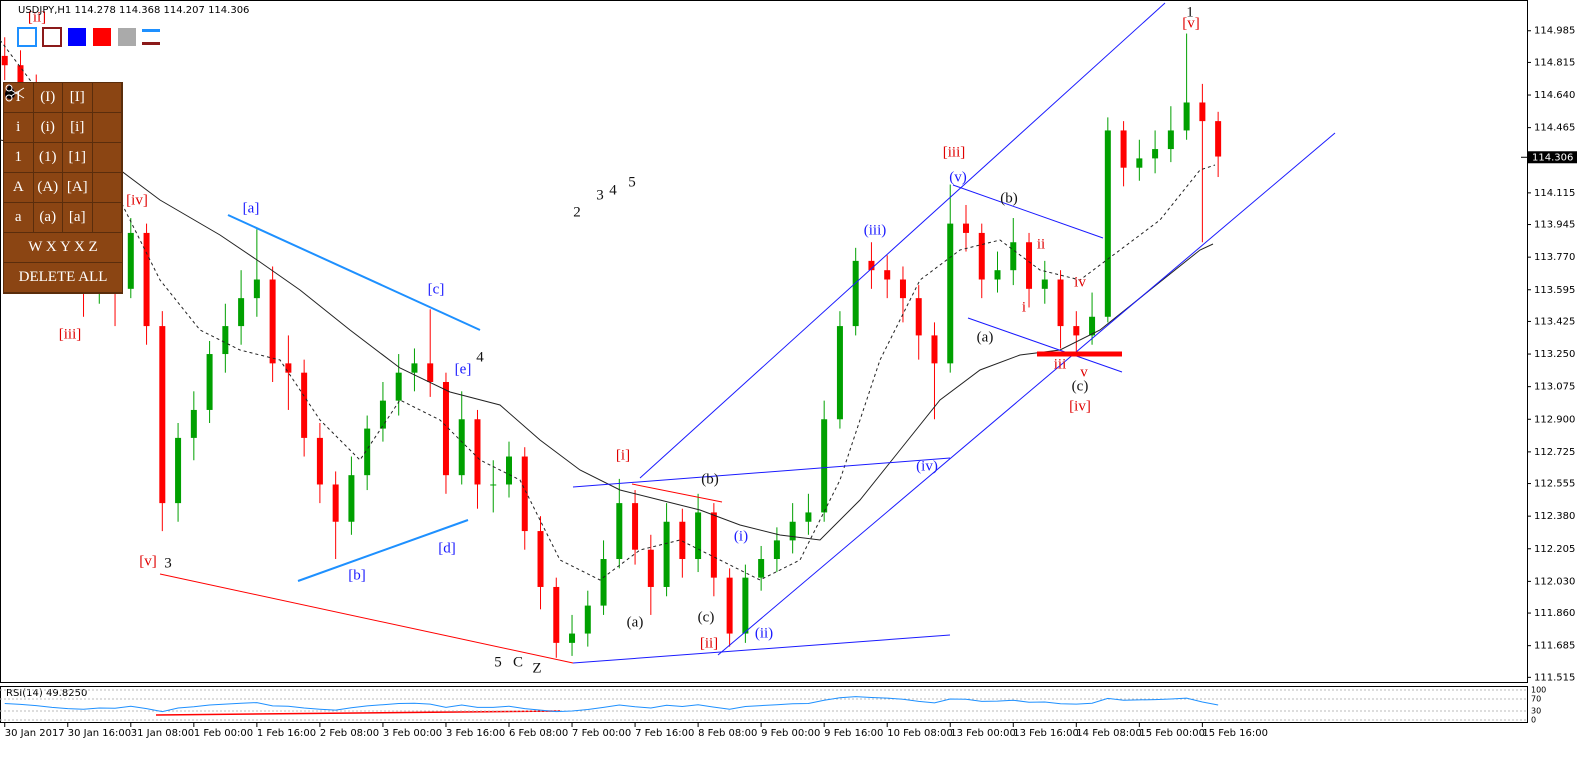 Image resolution: width=1596 pixels, height=757 pixels. What do you see at coordinates (46, 693) in the screenshot?
I see `rsi-label: RSI(14) 49.8250` at bounding box center [46, 693].